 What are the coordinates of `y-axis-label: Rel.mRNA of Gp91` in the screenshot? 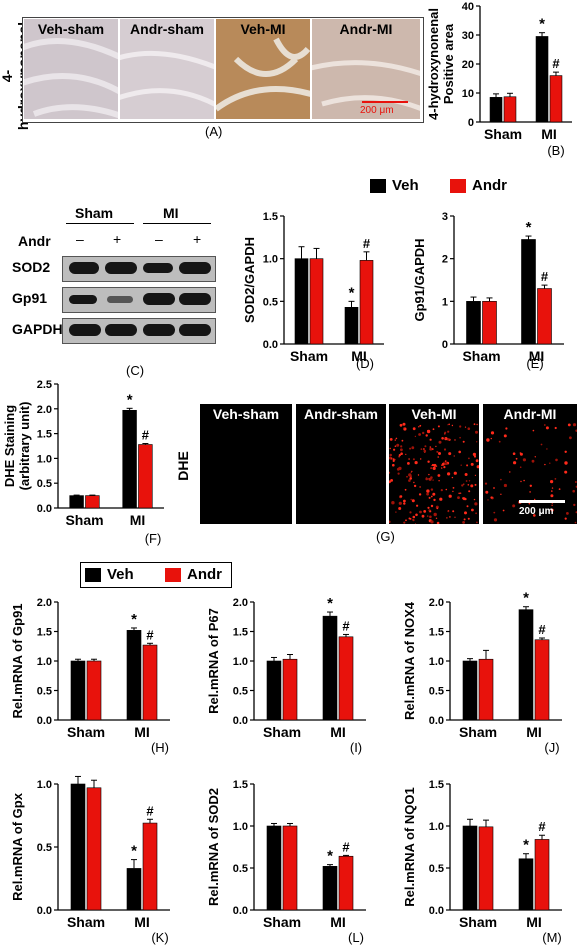 It's located at (17, 660).